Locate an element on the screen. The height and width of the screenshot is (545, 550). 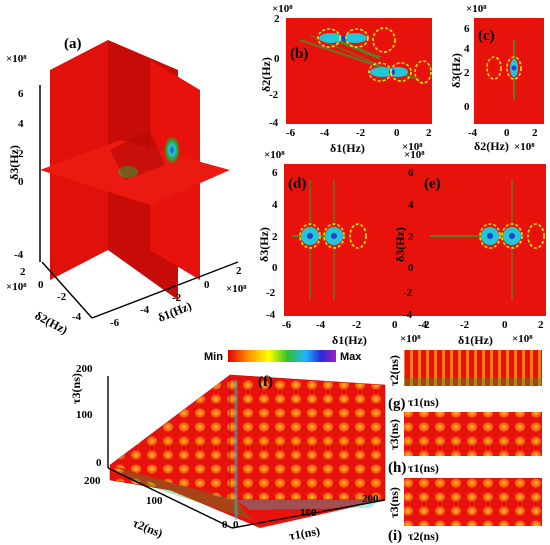
panel-label: (a) is located at coordinates (73, 44).